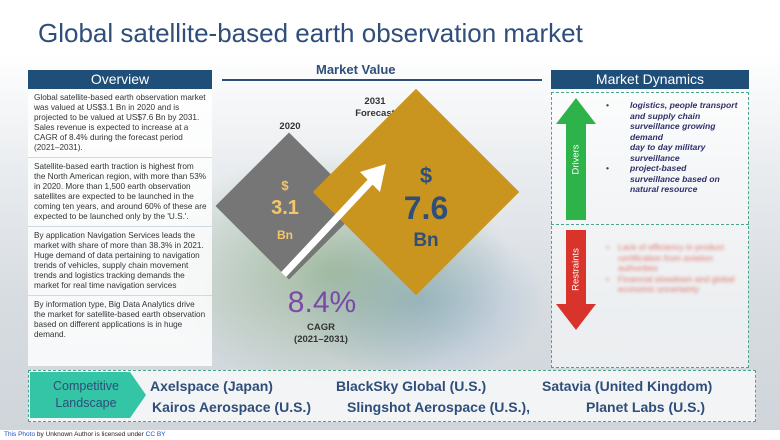 This screenshot has width=780, height=440. What do you see at coordinates (650, 224) in the screenshot?
I see `dynamics-divider` at bounding box center [650, 224].